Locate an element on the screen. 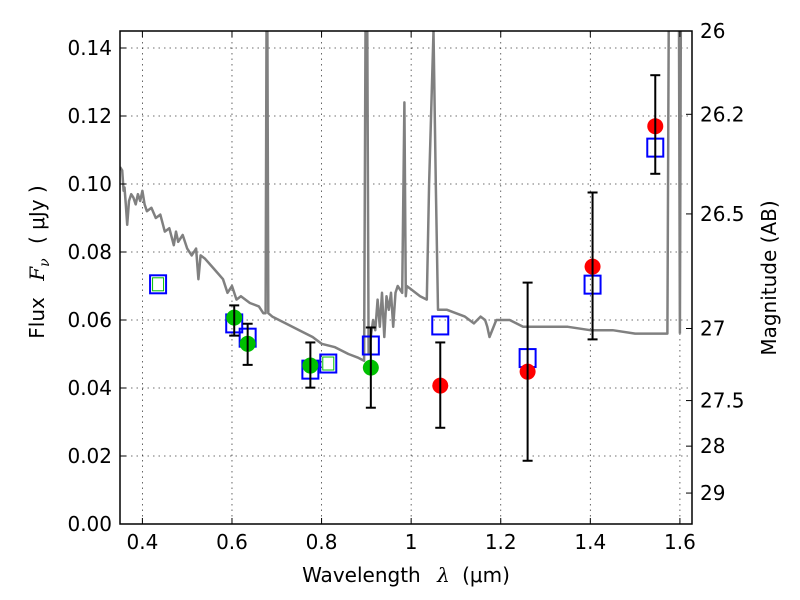 The width and height of the screenshot is (800, 600). x-tick-label: 0.6 is located at coordinates (232, 542).